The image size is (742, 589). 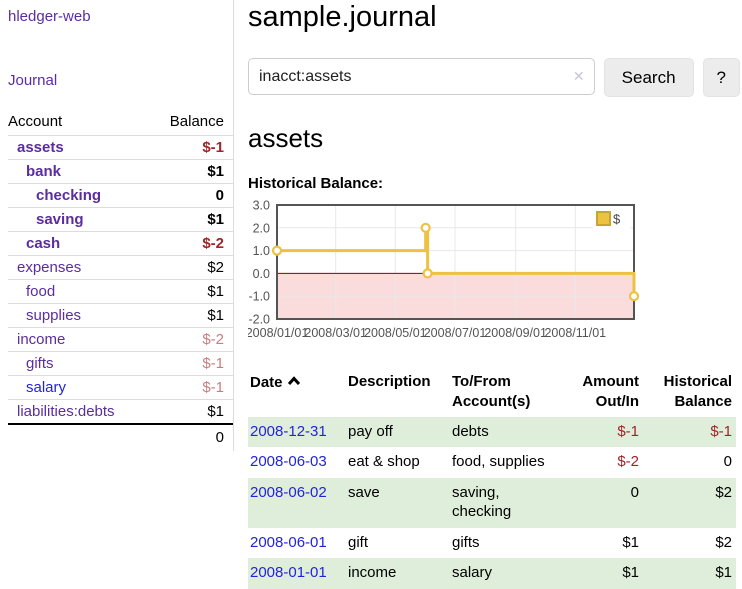 I want to click on account-link: saving, so click(x=60, y=219).